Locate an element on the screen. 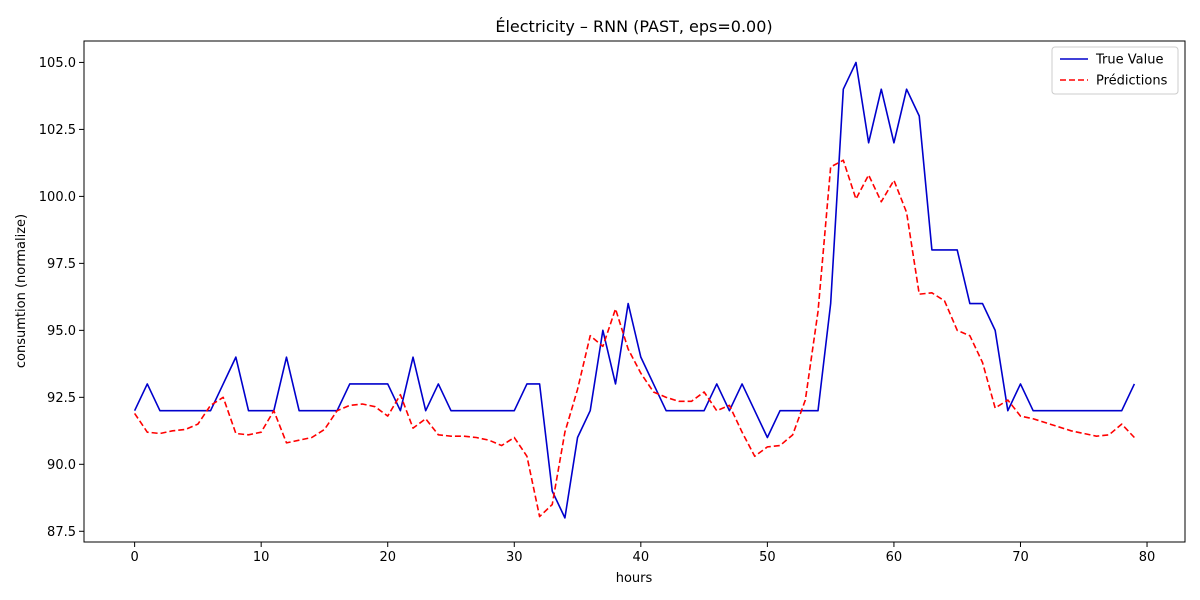 This screenshot has width=1200, height=600. y-tick-label: 97.5 is located at coordinates (61, 264).